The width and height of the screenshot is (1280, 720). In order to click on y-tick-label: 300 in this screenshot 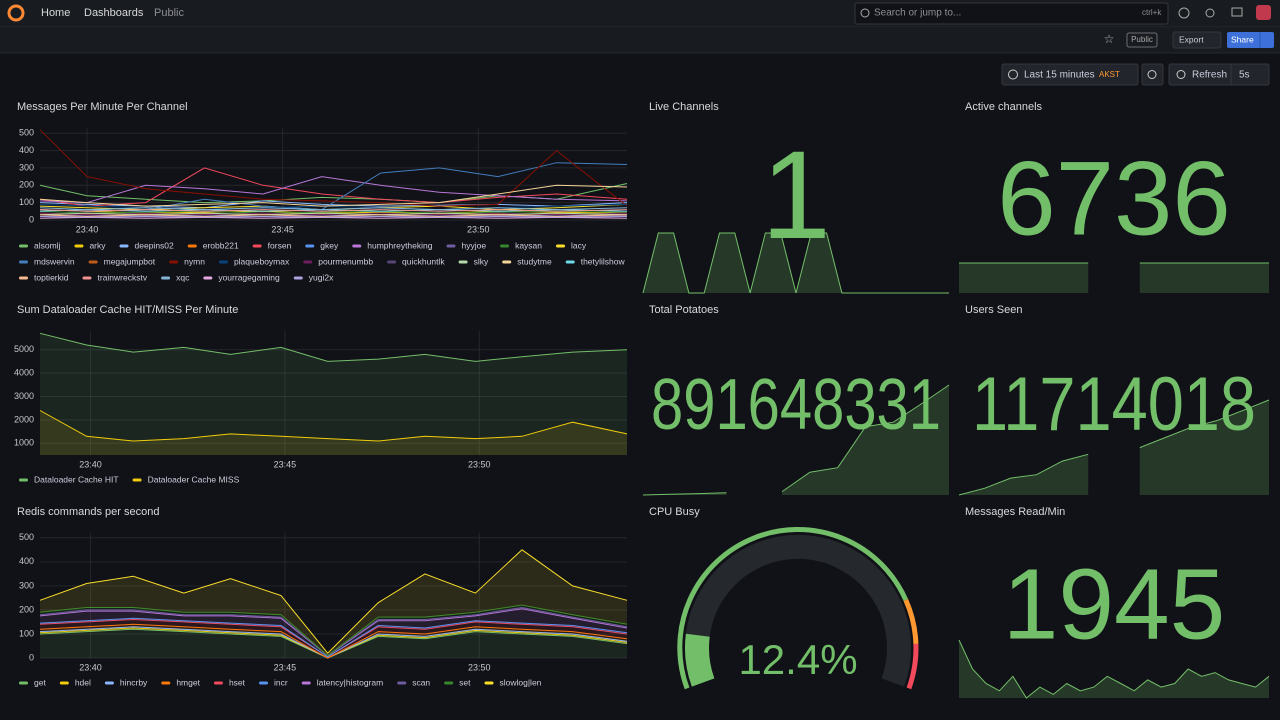, I will do `click(26, 585)`.